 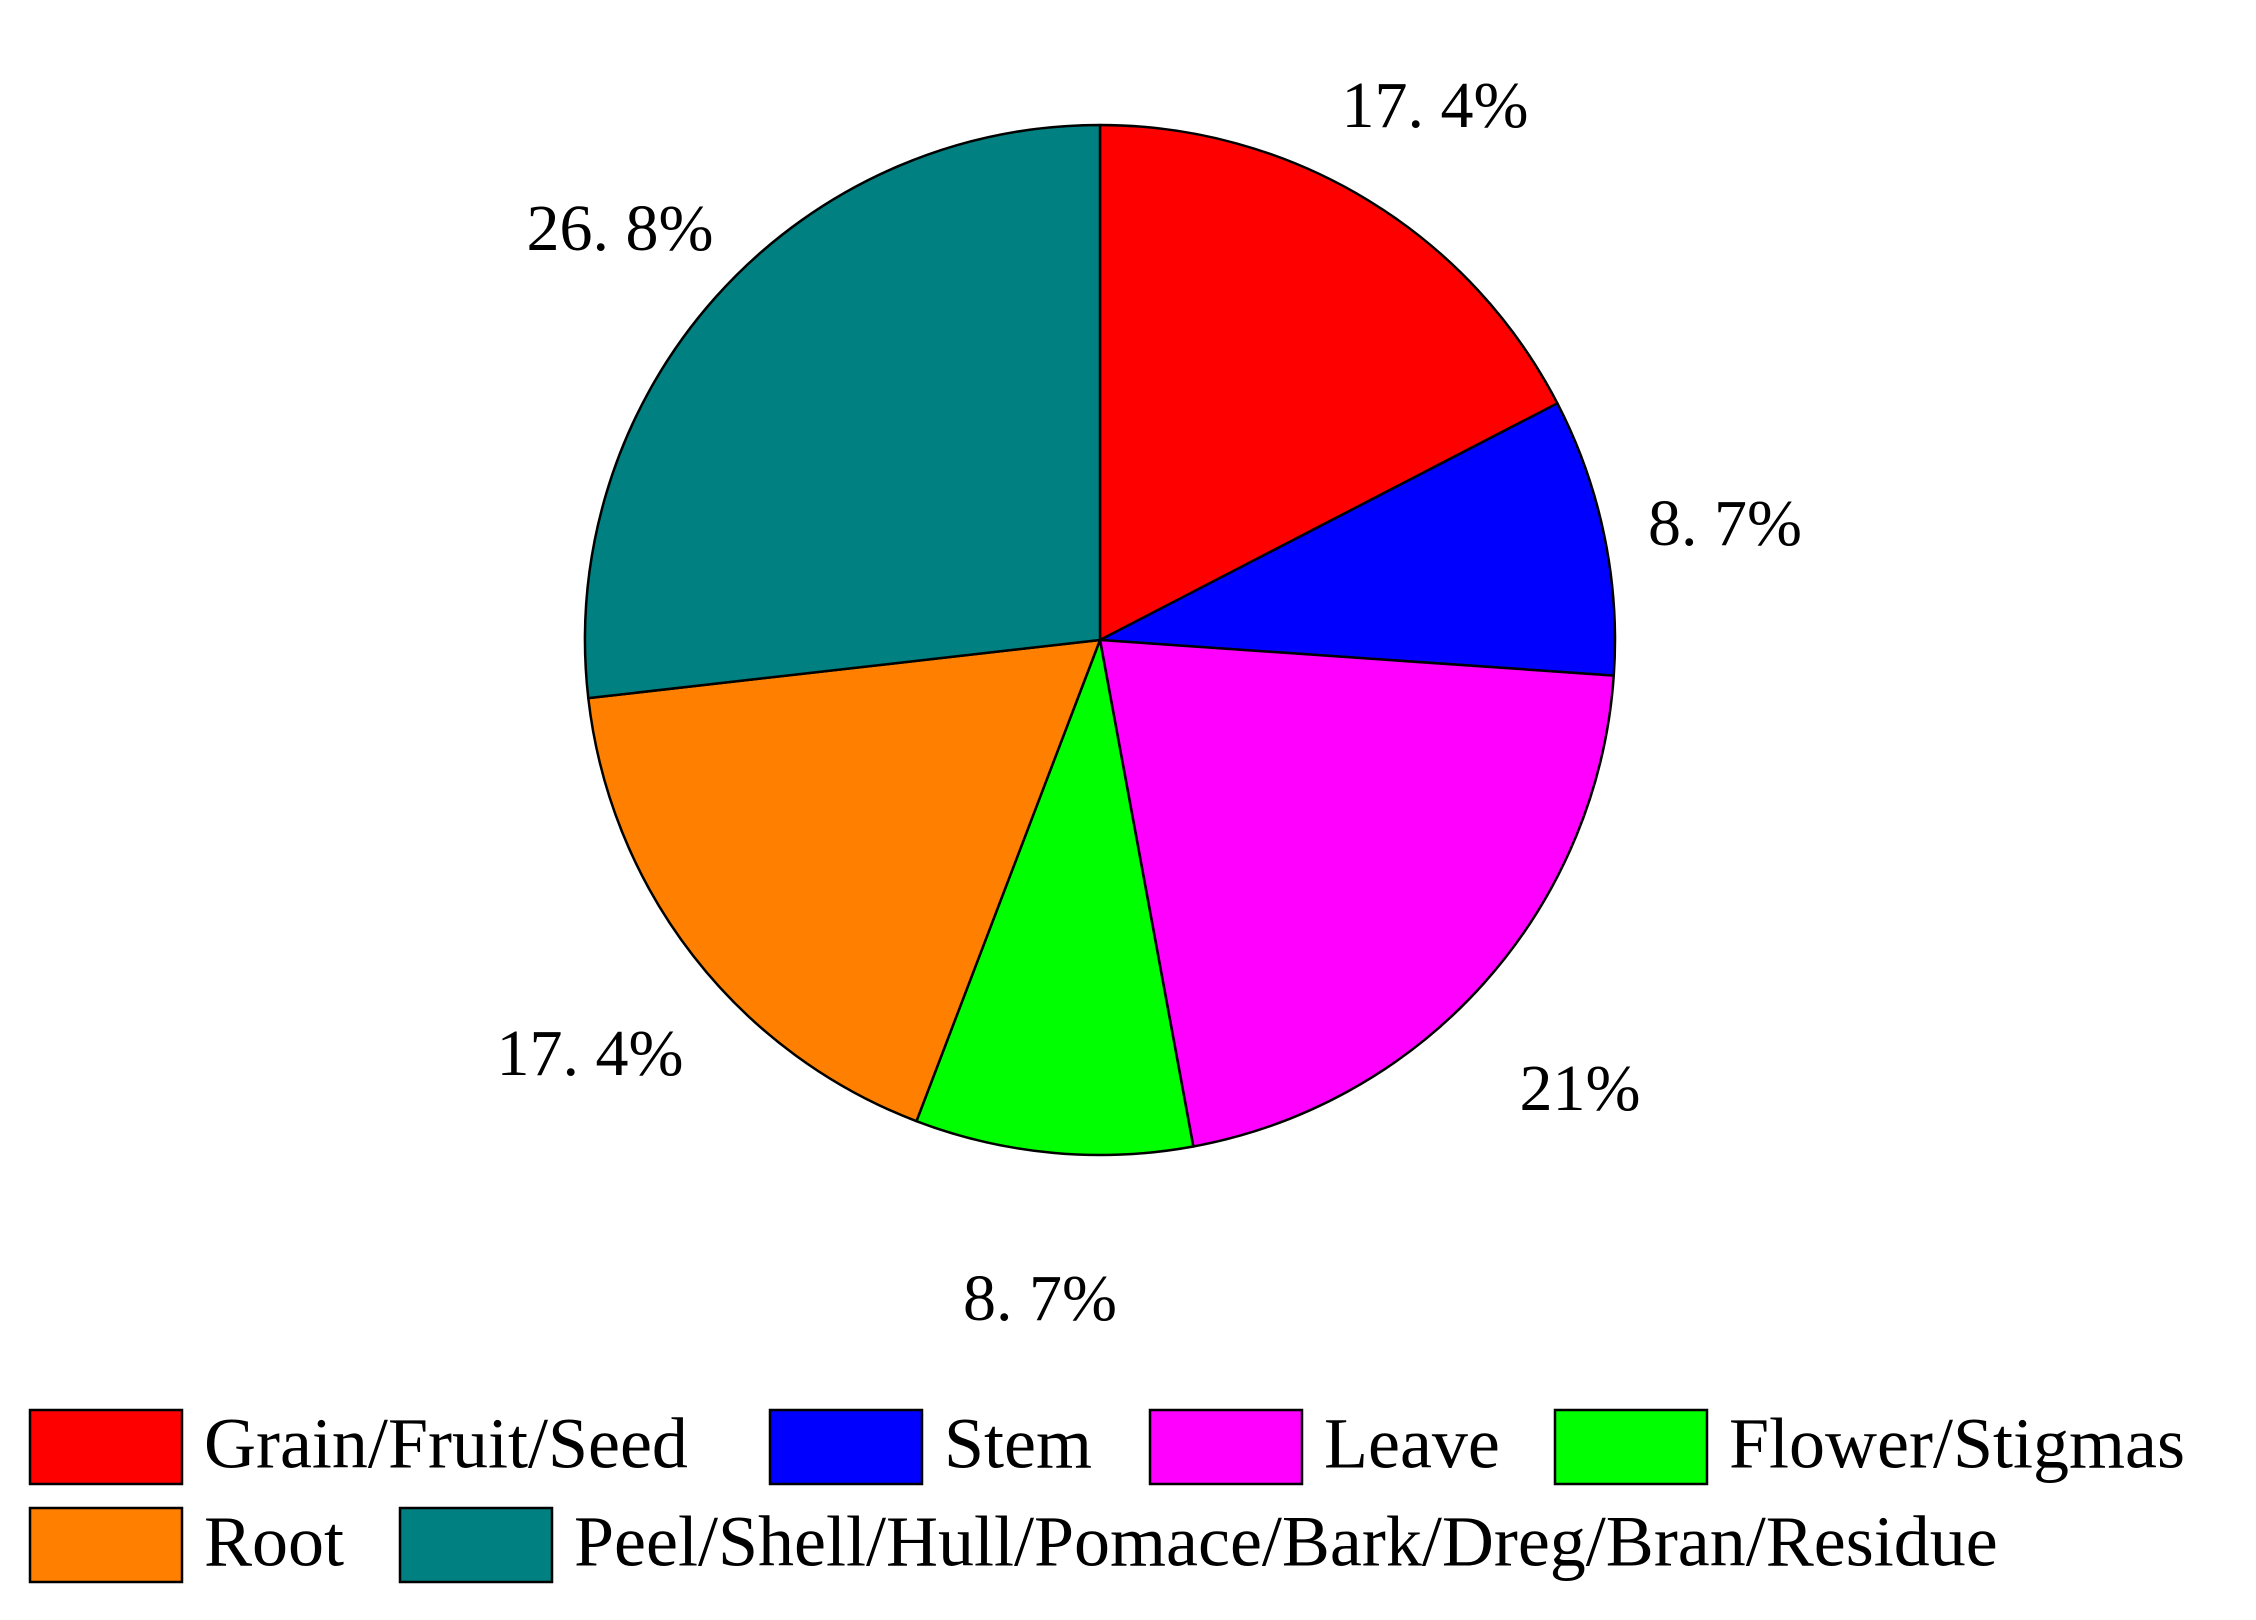 What do you see at coordinates (930, 1445) in the screenshot?
I see `legend-item-stem: Stem` at bounding box center [930, 1445].